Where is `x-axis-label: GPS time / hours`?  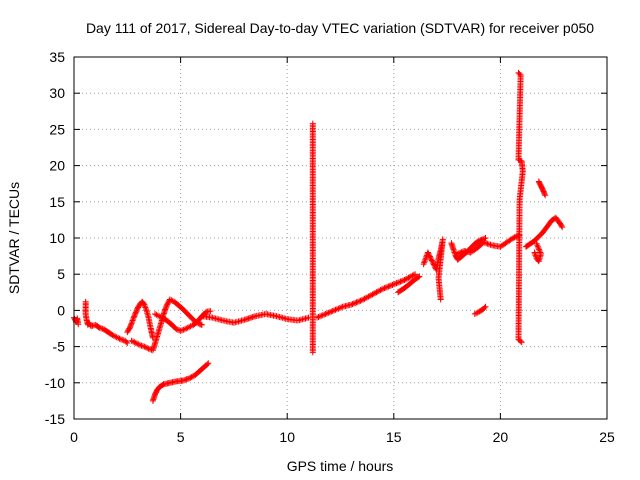 x-axis-label: GPS time / hours is located at coordinates (340, 466).